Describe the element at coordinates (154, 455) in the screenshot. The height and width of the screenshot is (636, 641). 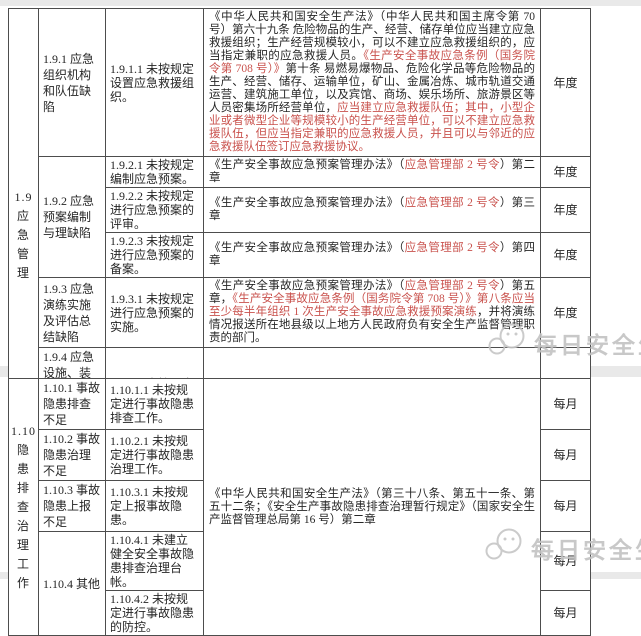
I see `item-cell: 1.10.2.1 未按规定进行事故隐患治理工作。` at that location.